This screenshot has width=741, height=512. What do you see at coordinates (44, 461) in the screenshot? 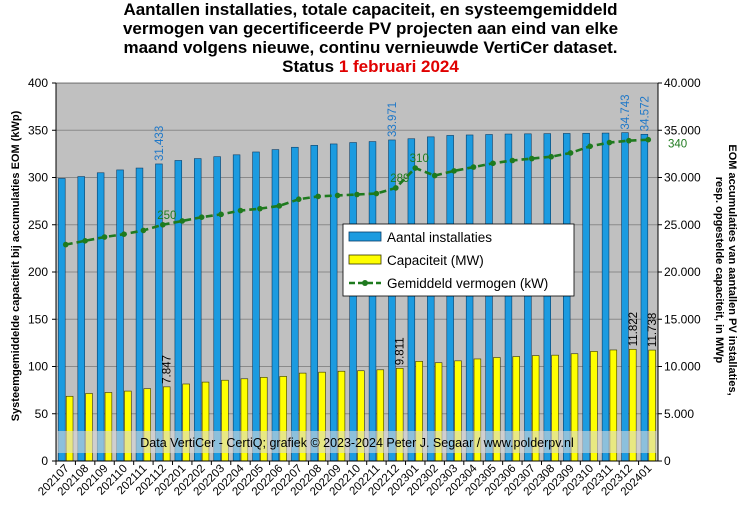
I see `left-tick-label: 0` at bounding box center [44, 461].